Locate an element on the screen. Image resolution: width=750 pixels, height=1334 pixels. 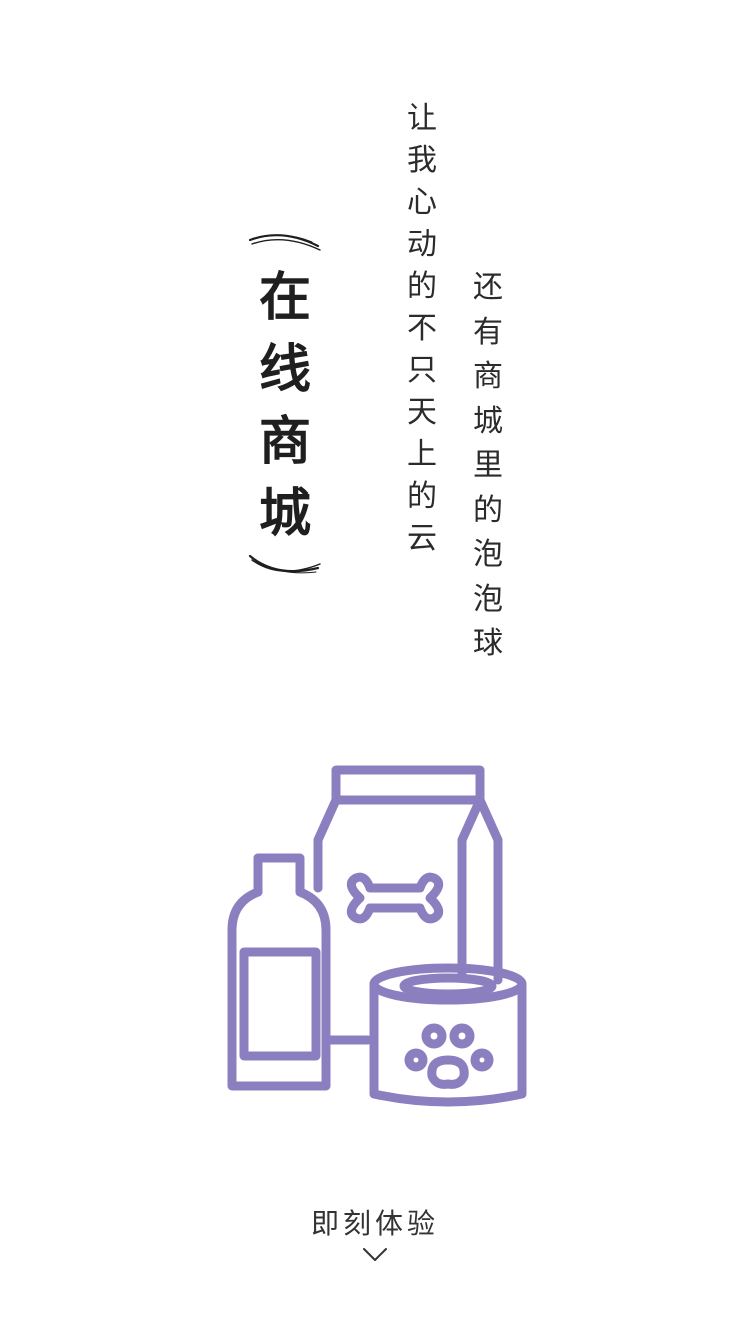
verse-char: 上 is located at coordinates (422, 454).